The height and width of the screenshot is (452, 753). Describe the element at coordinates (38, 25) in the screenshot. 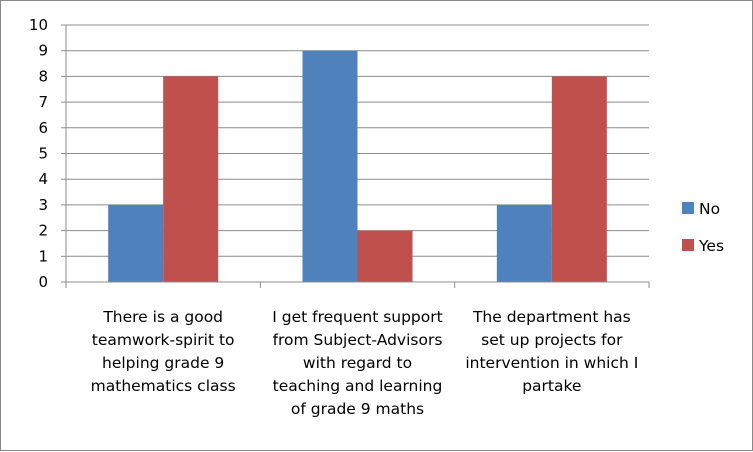

I see `y-tick-label: 10` at that location.